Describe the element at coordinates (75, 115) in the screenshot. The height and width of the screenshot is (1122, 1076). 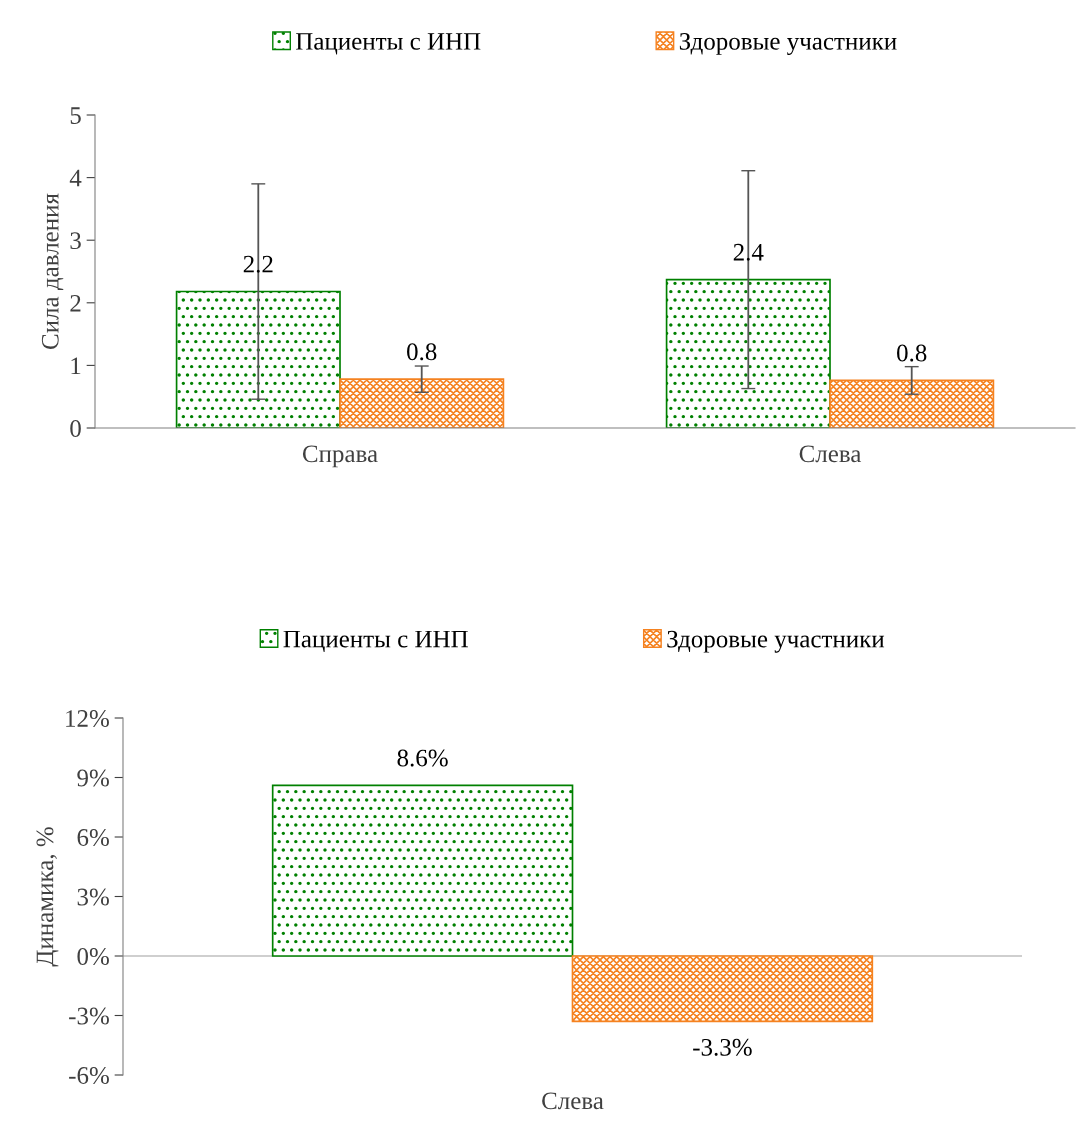
I see `y-tick-label: 5` at that location.